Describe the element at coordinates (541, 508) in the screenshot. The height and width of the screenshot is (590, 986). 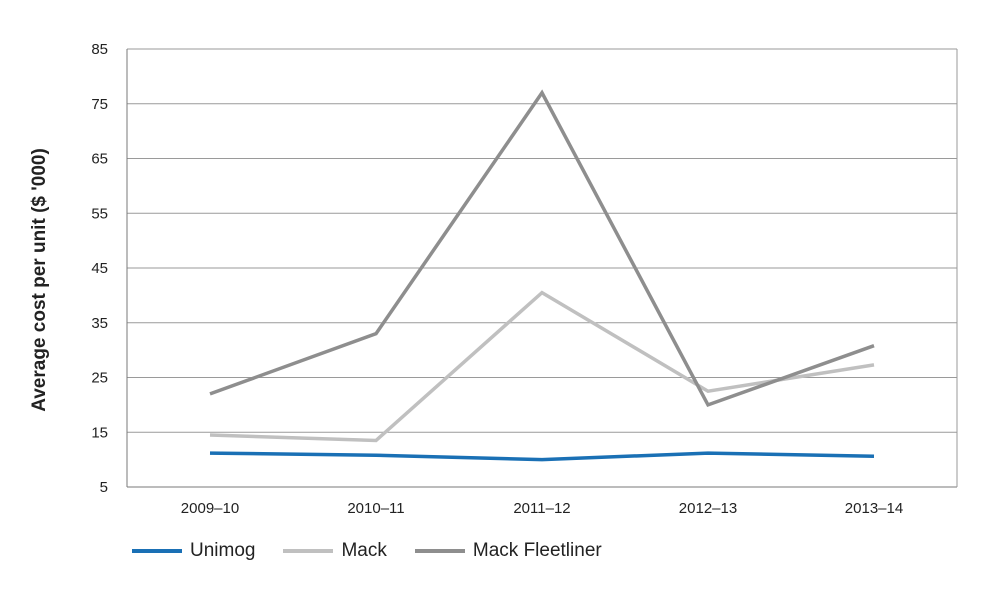
I see `x-tick-label: 2011–12` at that location.